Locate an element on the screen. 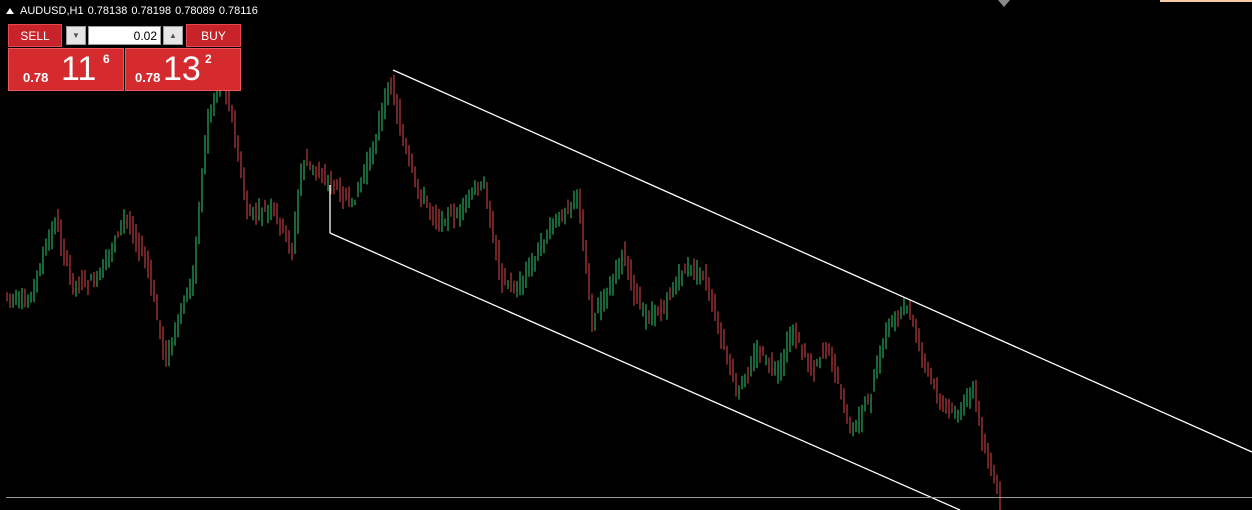 Image resolution: width=1252 pixels, height=510 pixels. lot-increase-icon: ▲ is located at coordinates (173, 35).